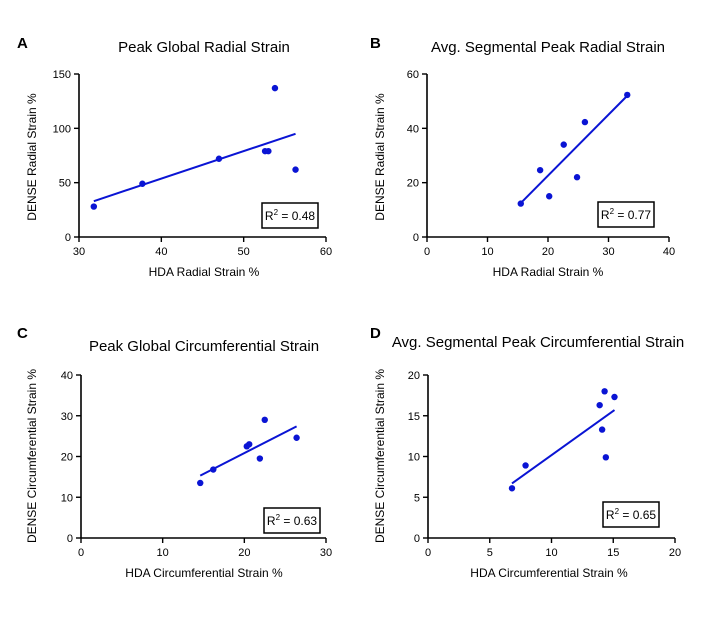 Image resolution: width=720 pixels, height=624 pixels. I want to click on panel-c-r2-label: R, so click(271, 521).